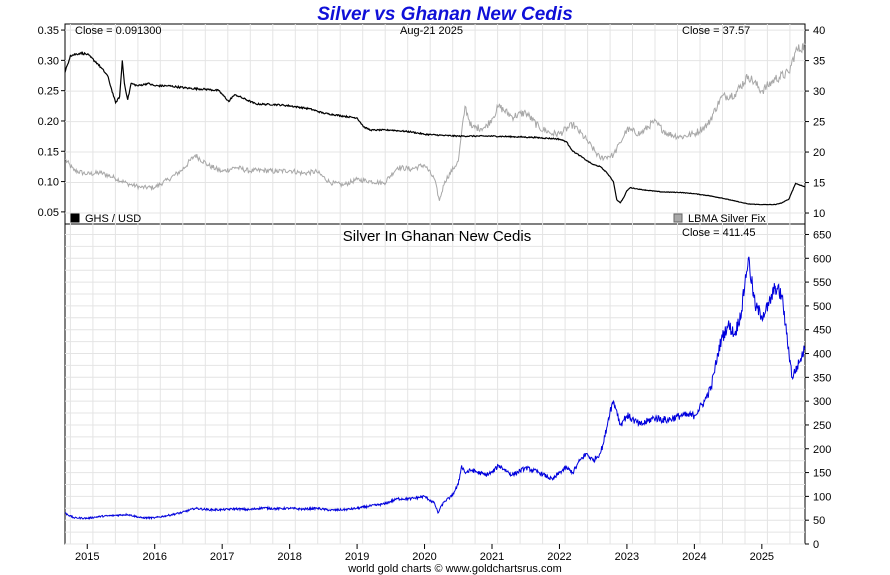  I want to click on y-tick-label: 200, so click(822, 450).